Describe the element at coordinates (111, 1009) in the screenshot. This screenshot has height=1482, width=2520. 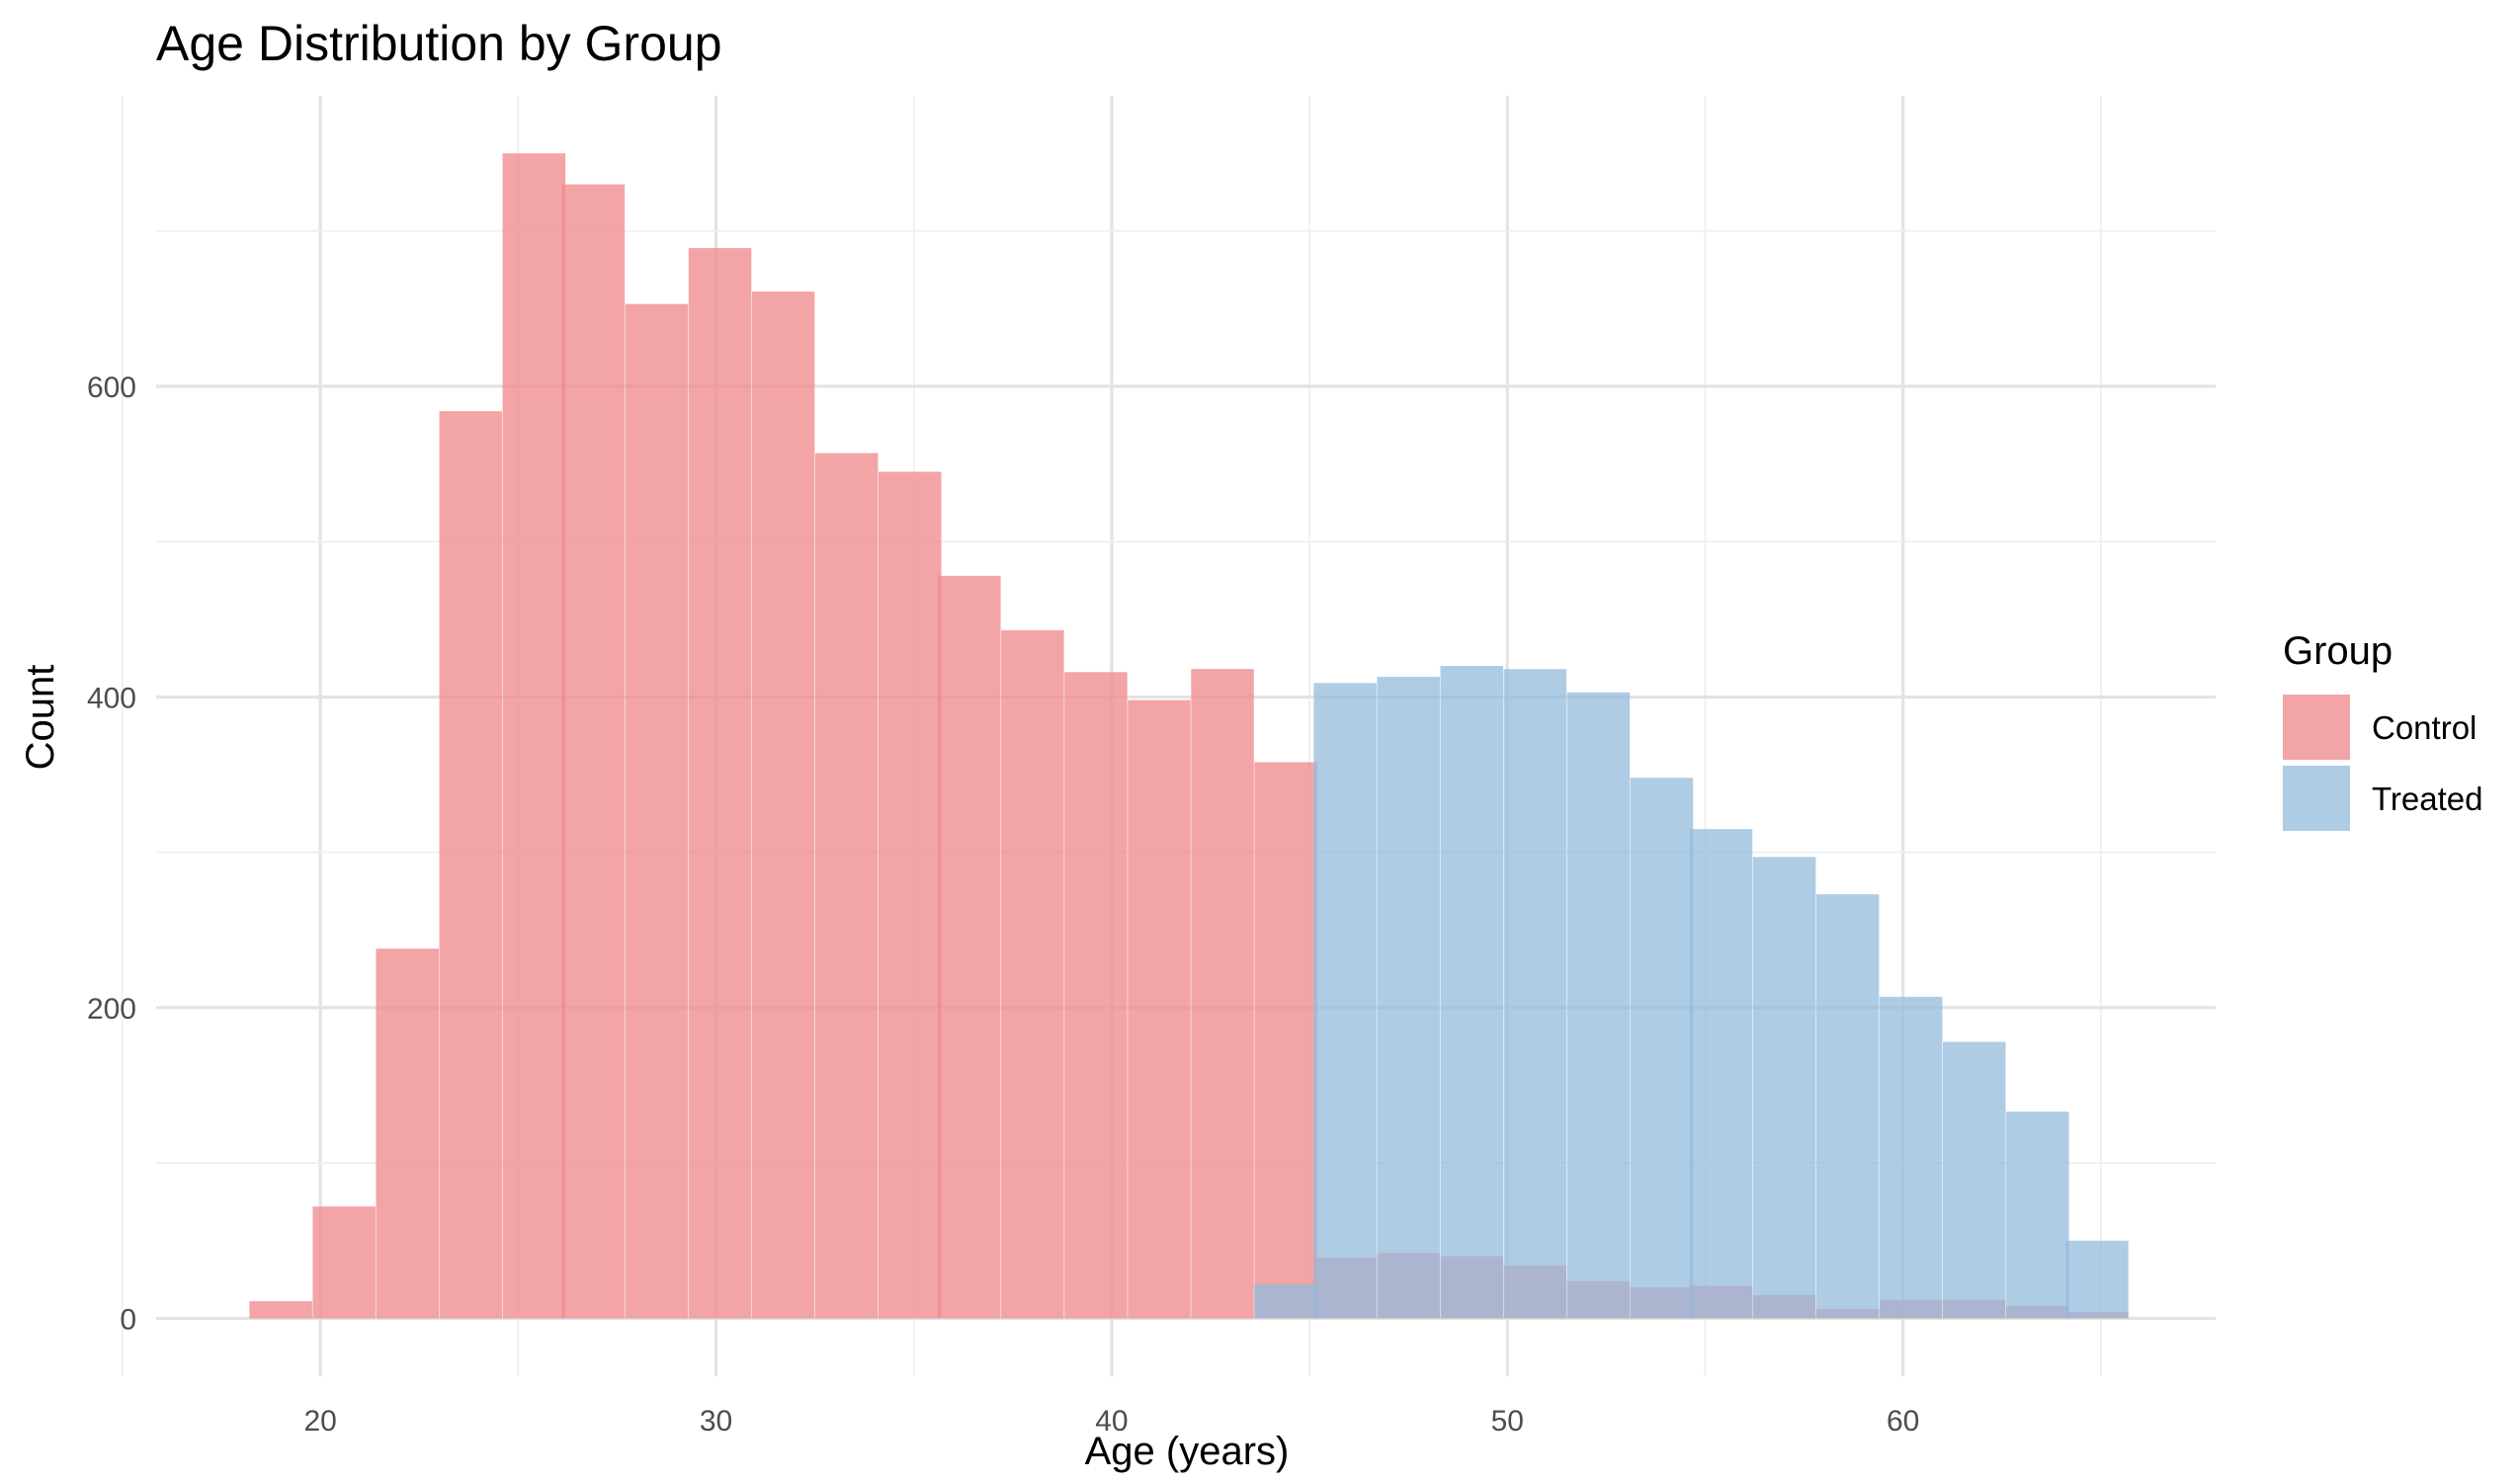
I see `y-tick-label: 200` at that location.